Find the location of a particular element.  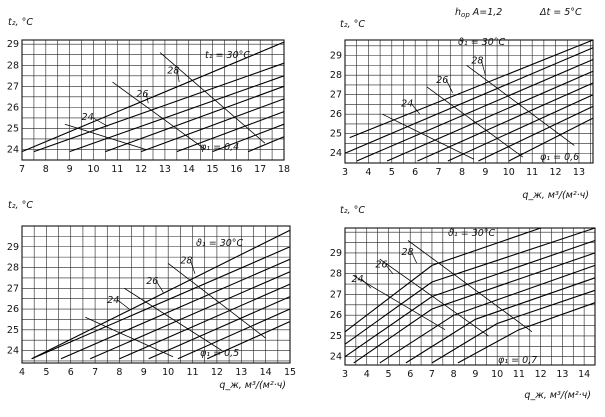

grid is located at coordinates (468, 102).